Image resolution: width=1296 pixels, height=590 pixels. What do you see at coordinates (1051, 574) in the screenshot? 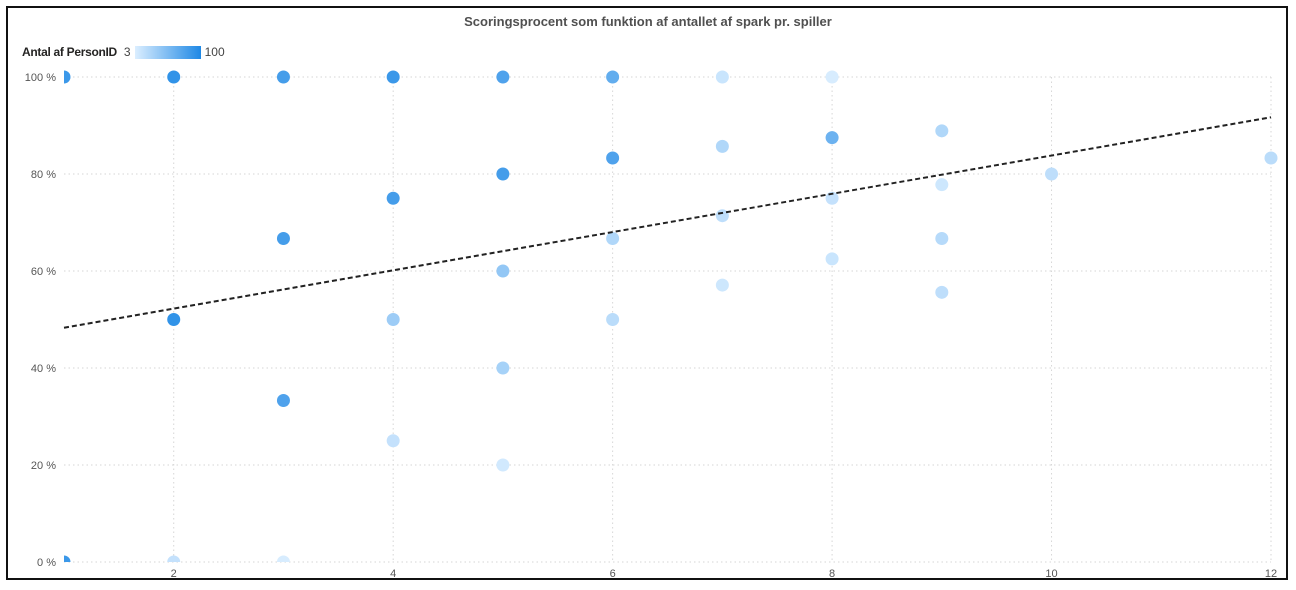
I see `x-tick-label: 10` at bounding box center [1051, 574].